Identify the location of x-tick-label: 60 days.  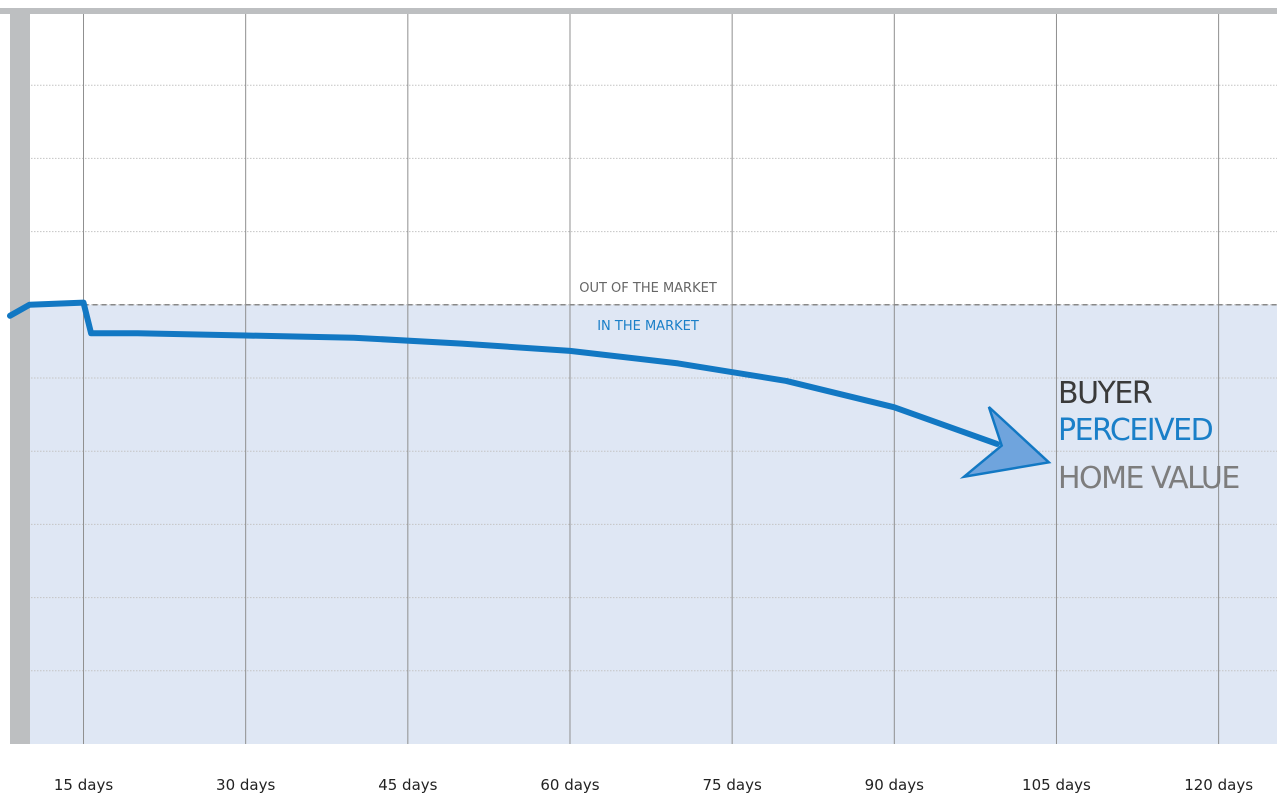
(569, 785).